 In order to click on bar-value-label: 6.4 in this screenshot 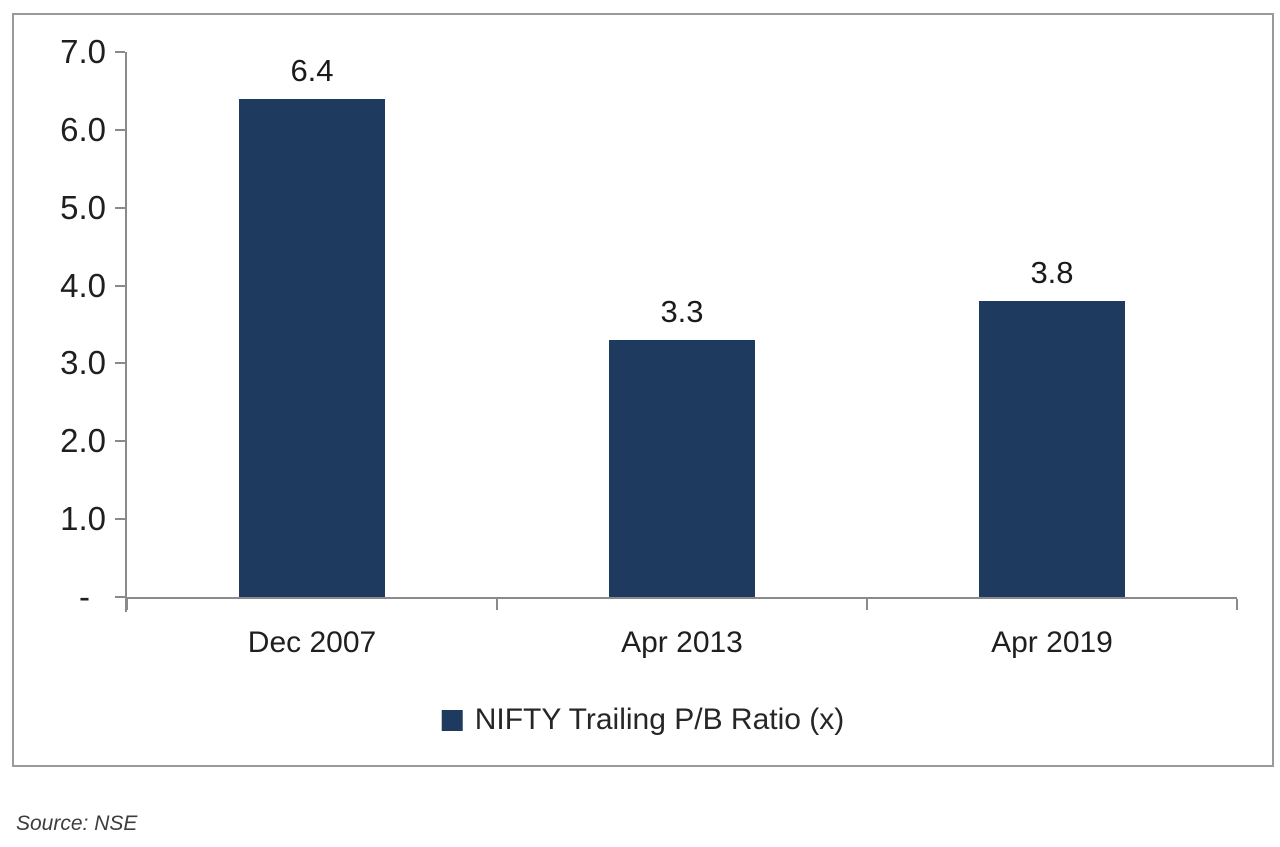, I will do `click(312, 70)`.